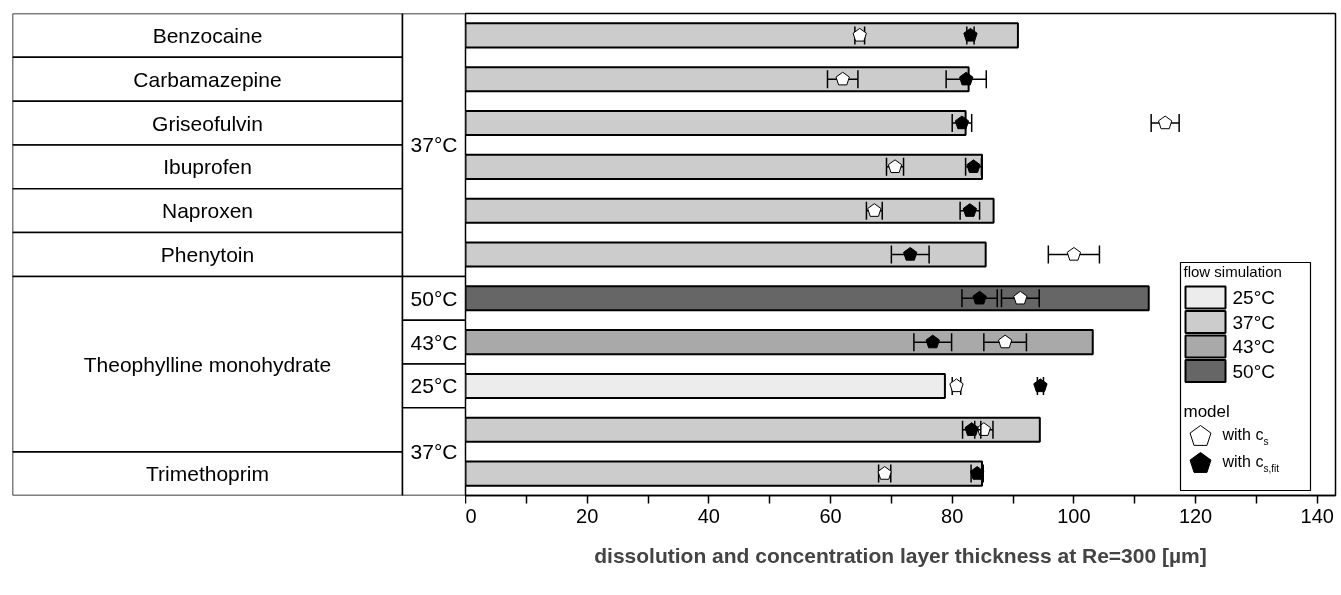 The image size is (1341, 595). Describe the element at coordinates (708, 515) in the screenshot. I see `x-tick-label: 40` at that location.